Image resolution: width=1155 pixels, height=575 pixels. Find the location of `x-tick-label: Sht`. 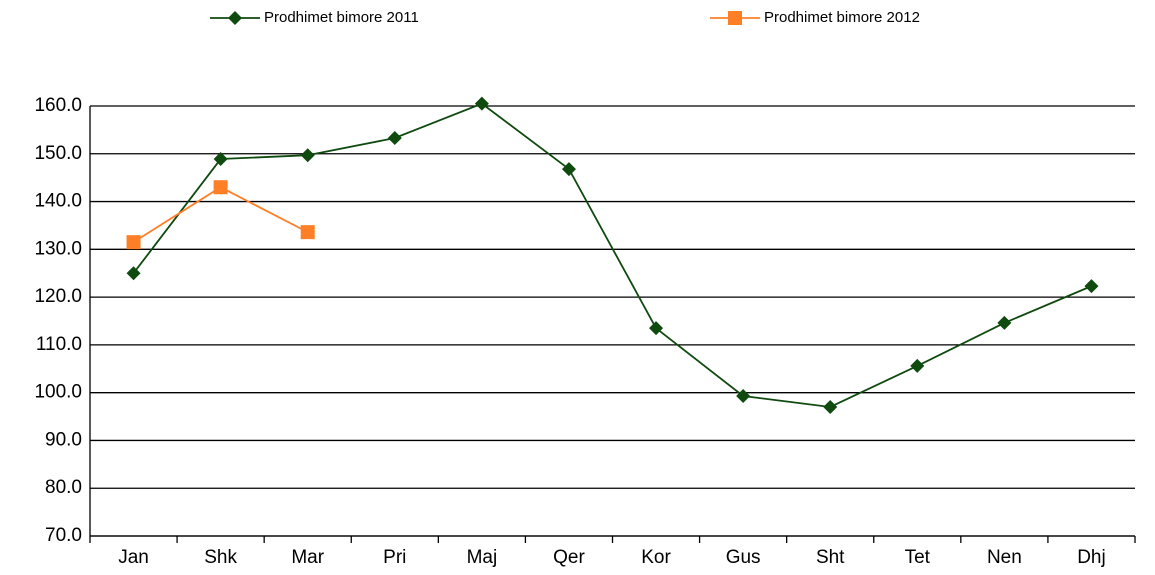

x-tick-label: Sht is located at coordinates (830, 557).